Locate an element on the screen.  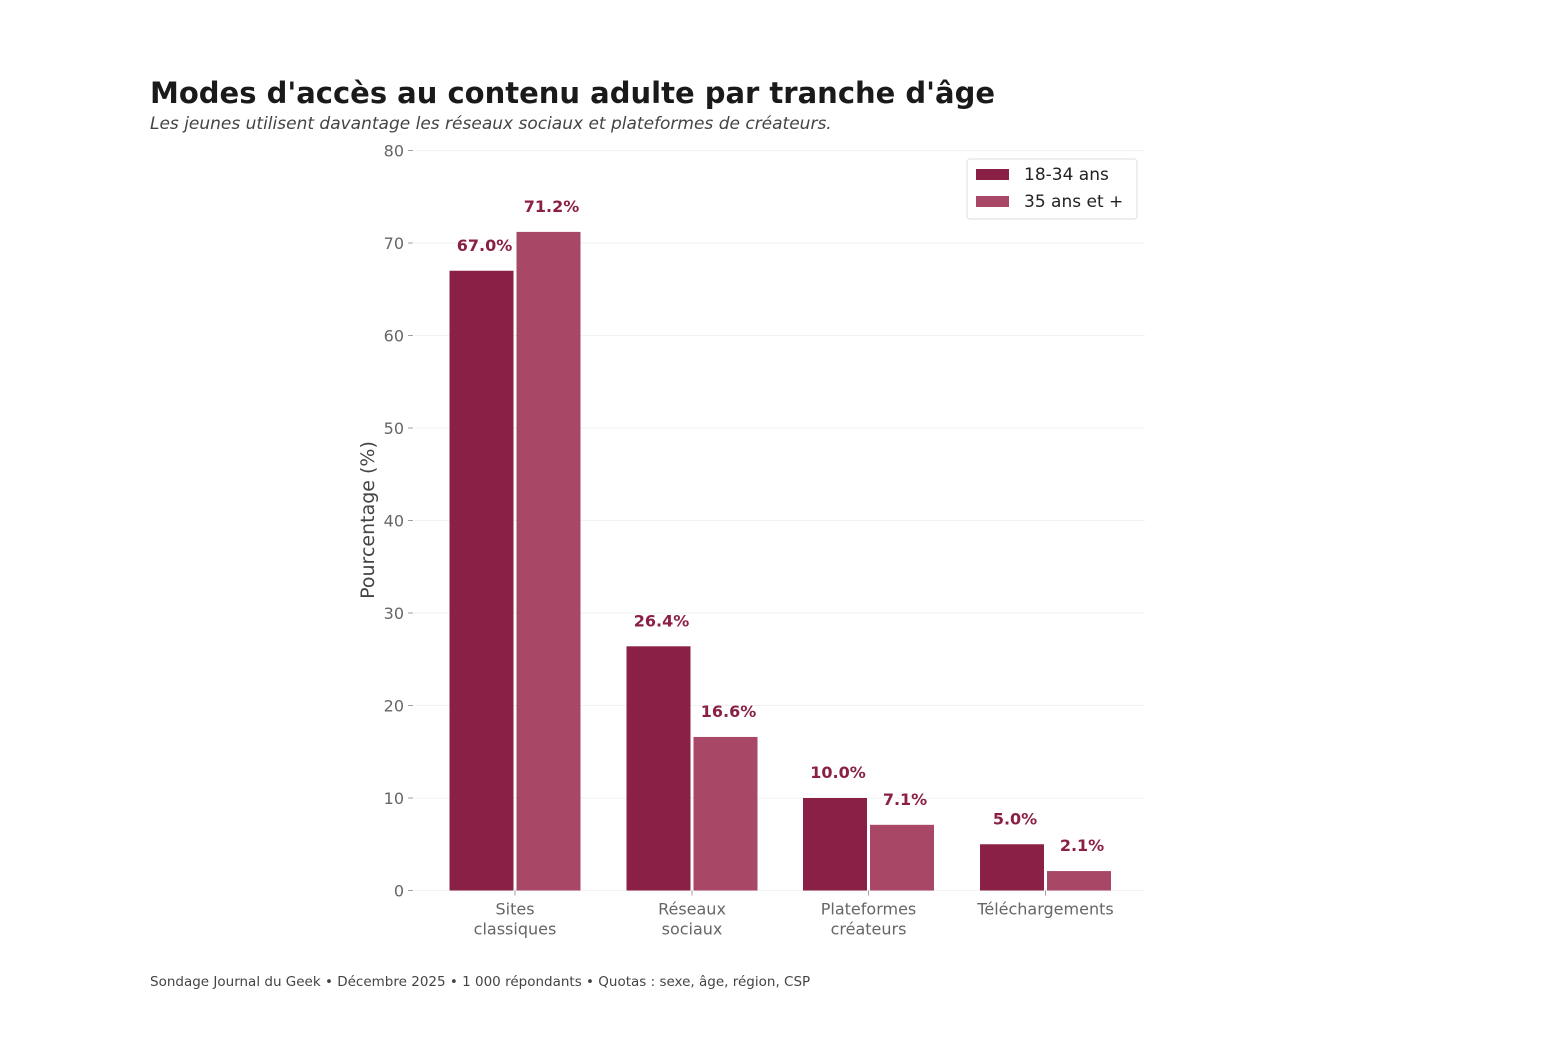
legend: 18-34 ans 35 ans et + is located at coordinates (1052, 189).